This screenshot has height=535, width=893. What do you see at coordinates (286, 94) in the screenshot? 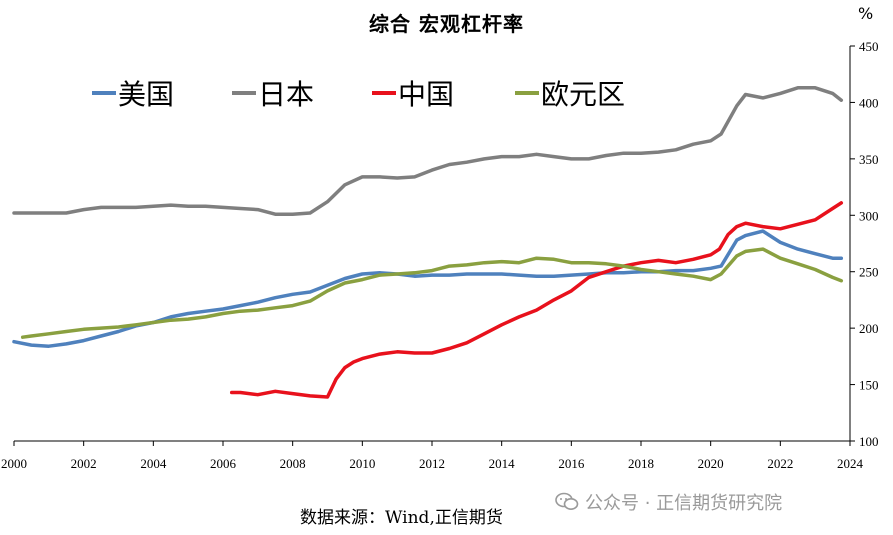
I see `legend-label-1: 日本` at bounding box center [286, 94].